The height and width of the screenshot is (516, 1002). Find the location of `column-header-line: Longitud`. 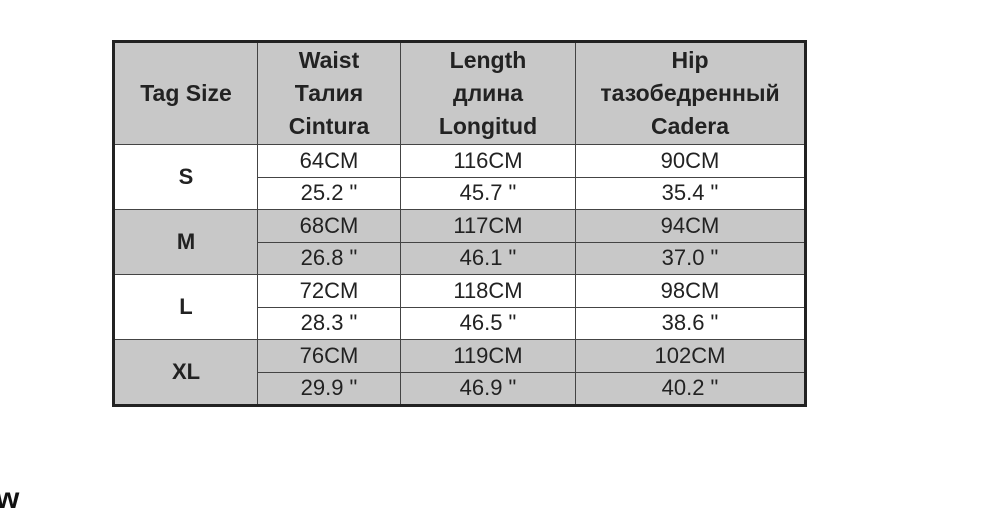

column-header-line: Longitud is located at coordinates (488, 126).